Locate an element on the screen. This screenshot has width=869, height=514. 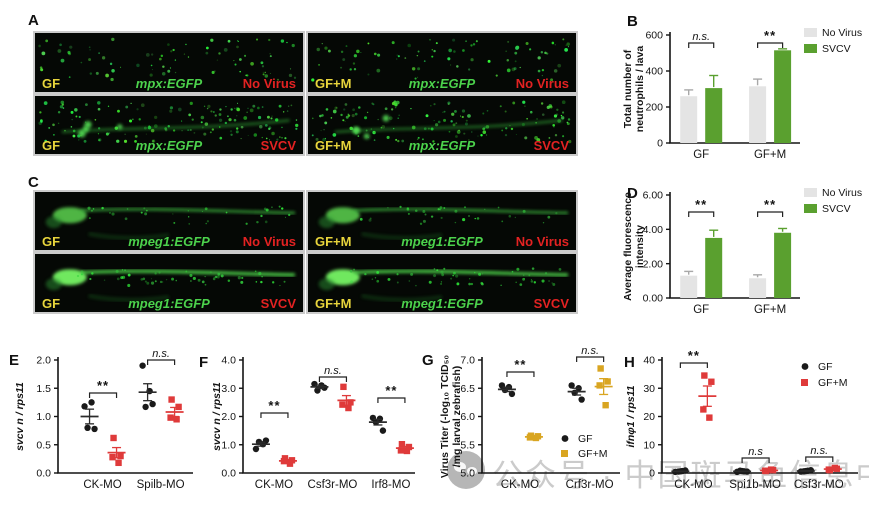
svg-text: neutrophils / lava is located at coordinates (640, 89).